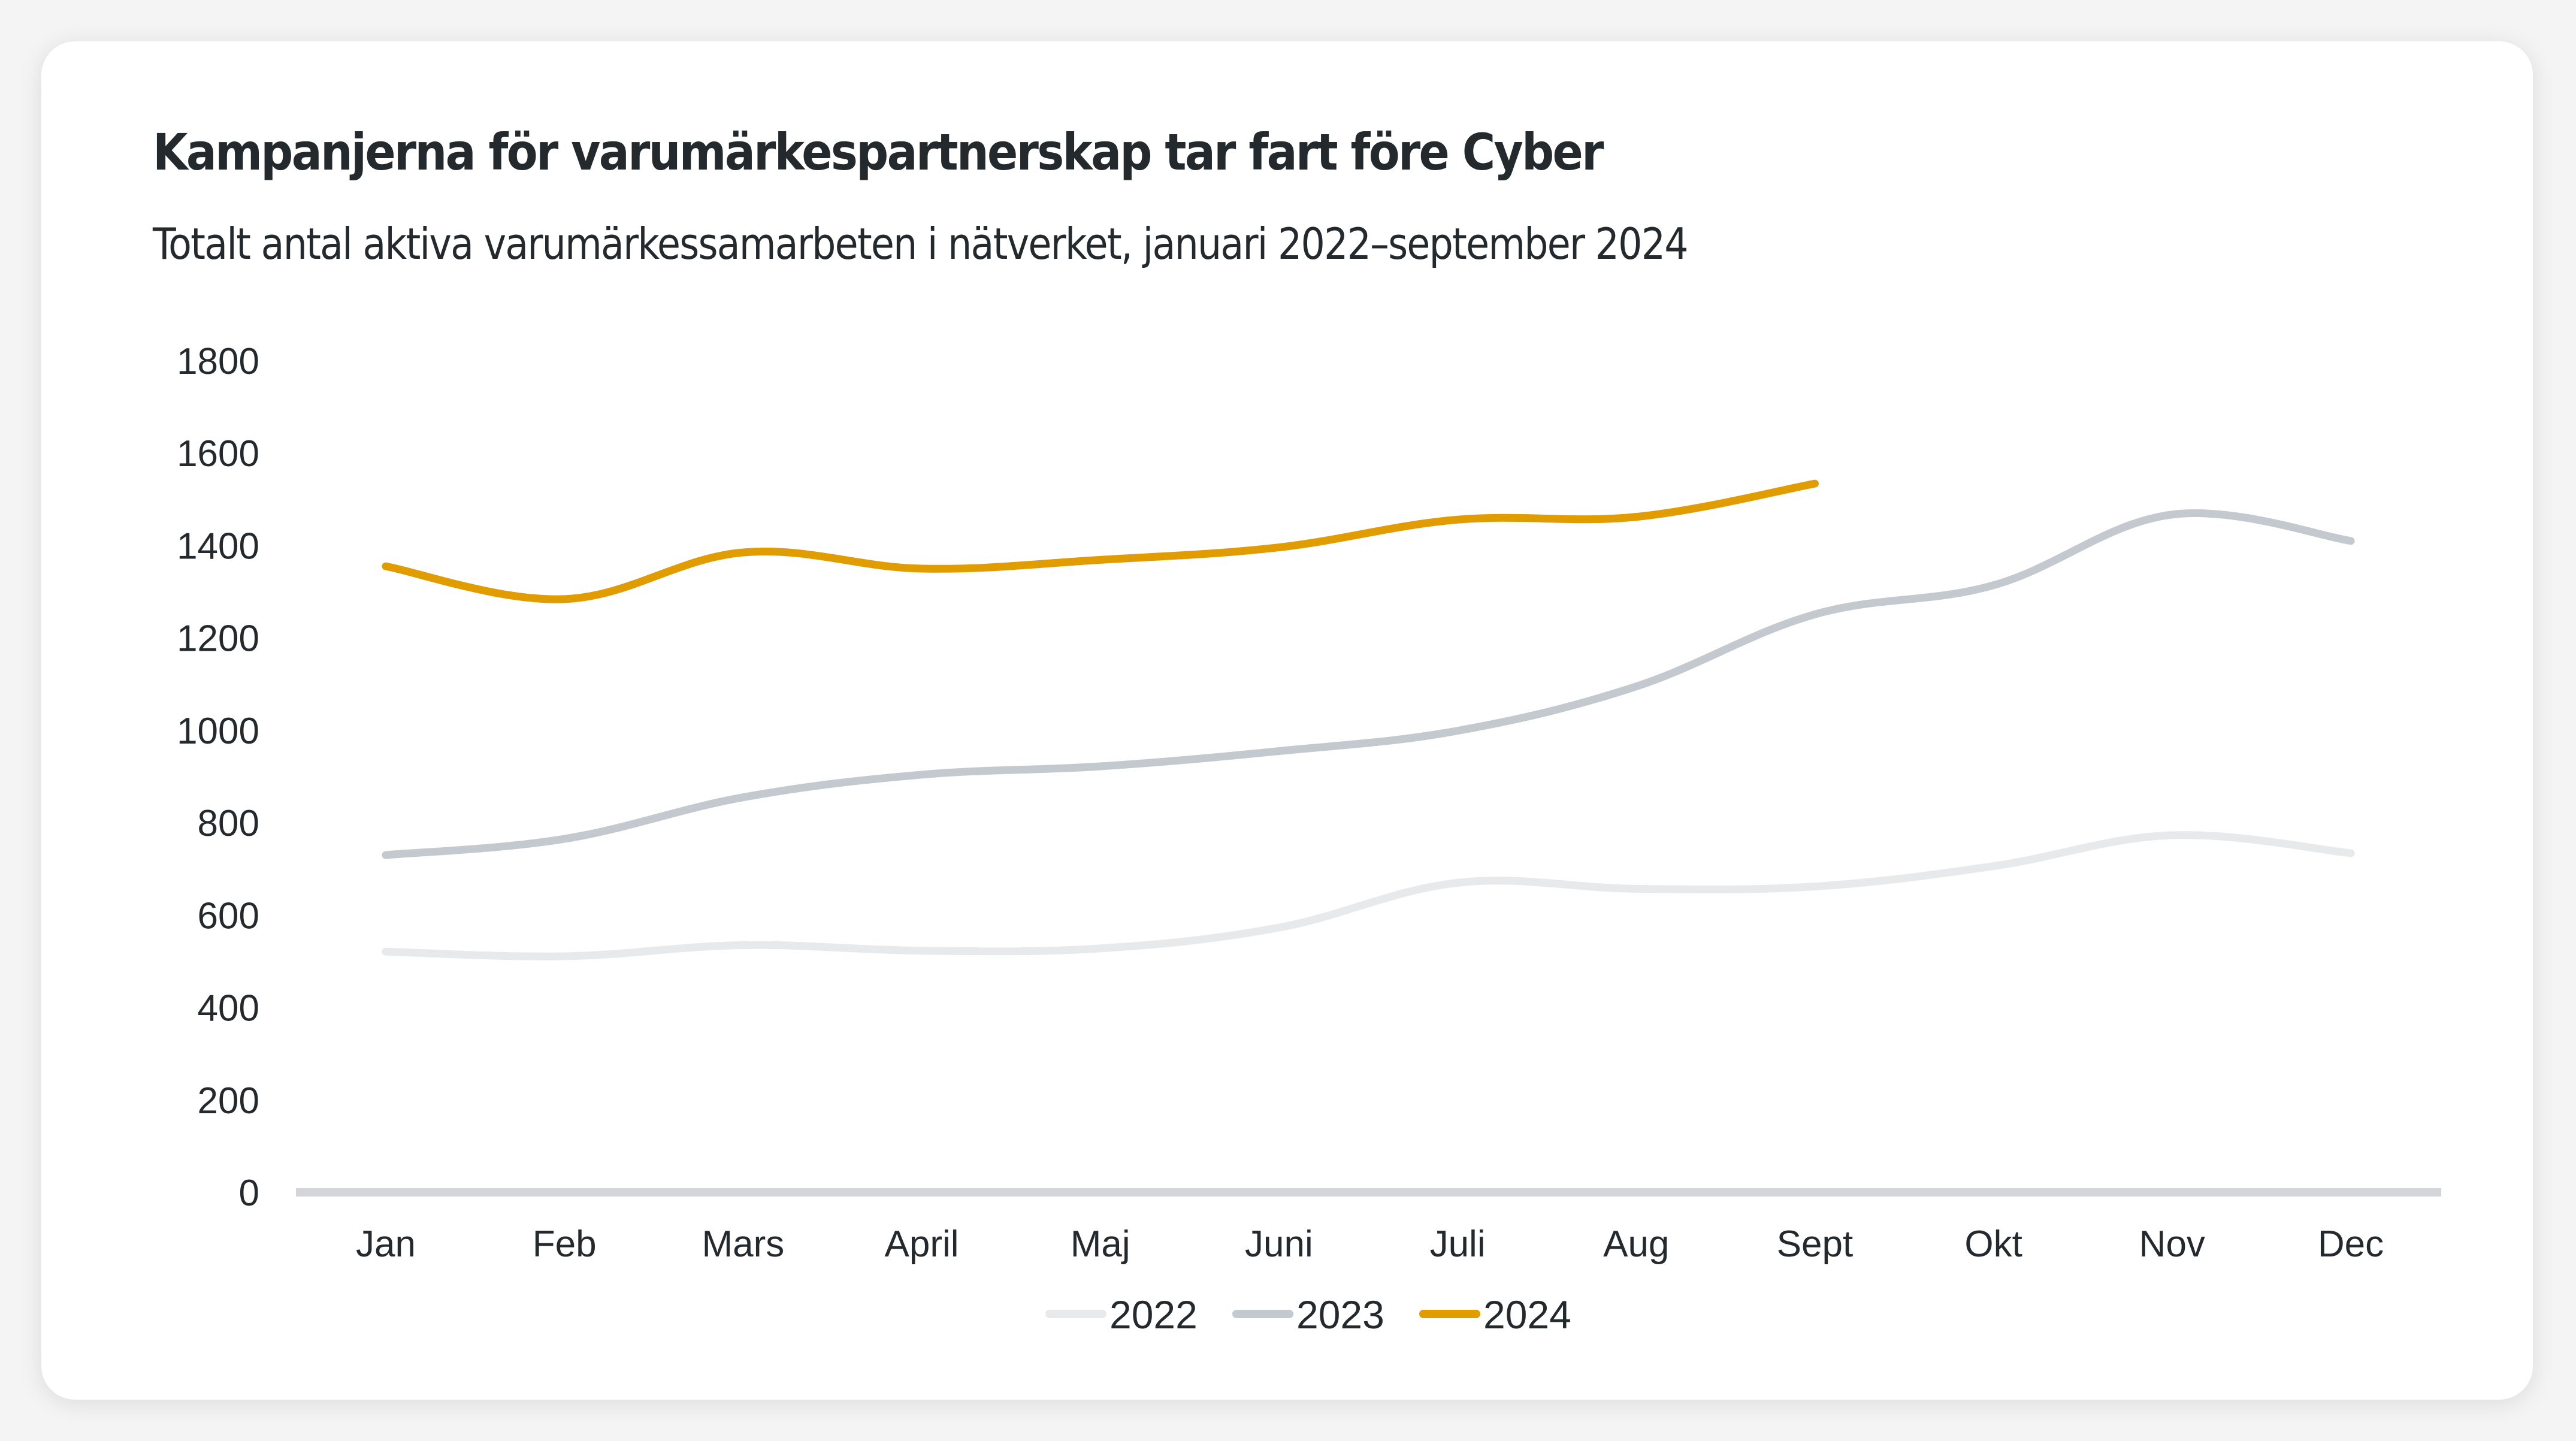  Describe the element at coordinates (1368, 895) in the screenshot. I see `series-line-2022` at that location.